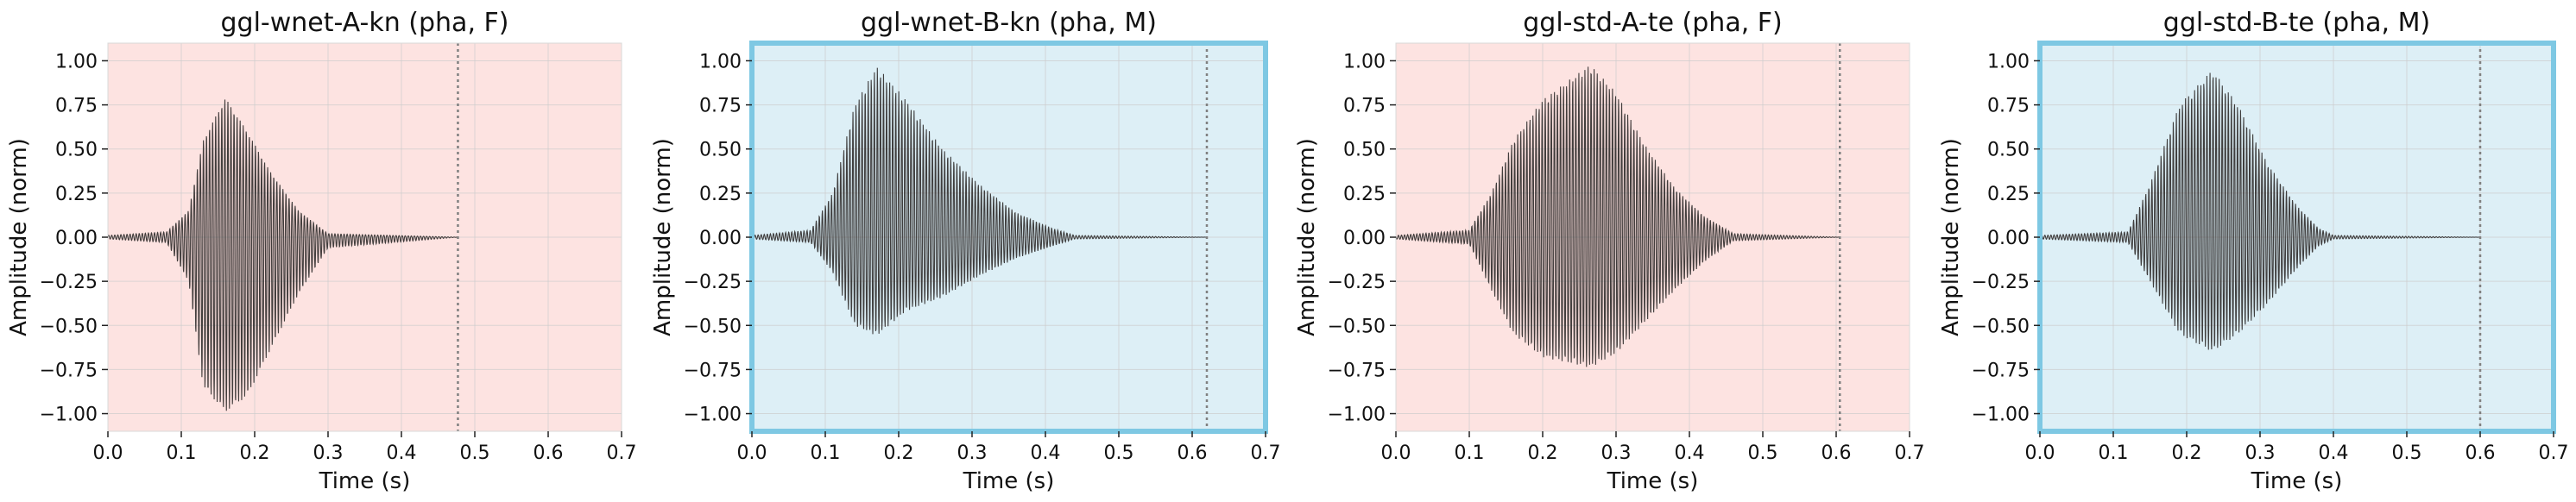 The width and height of the screenshot is (2576, 502). I want to click on chart-title: ggl-wnet-A-kn (pha, F), so click(365, 23).